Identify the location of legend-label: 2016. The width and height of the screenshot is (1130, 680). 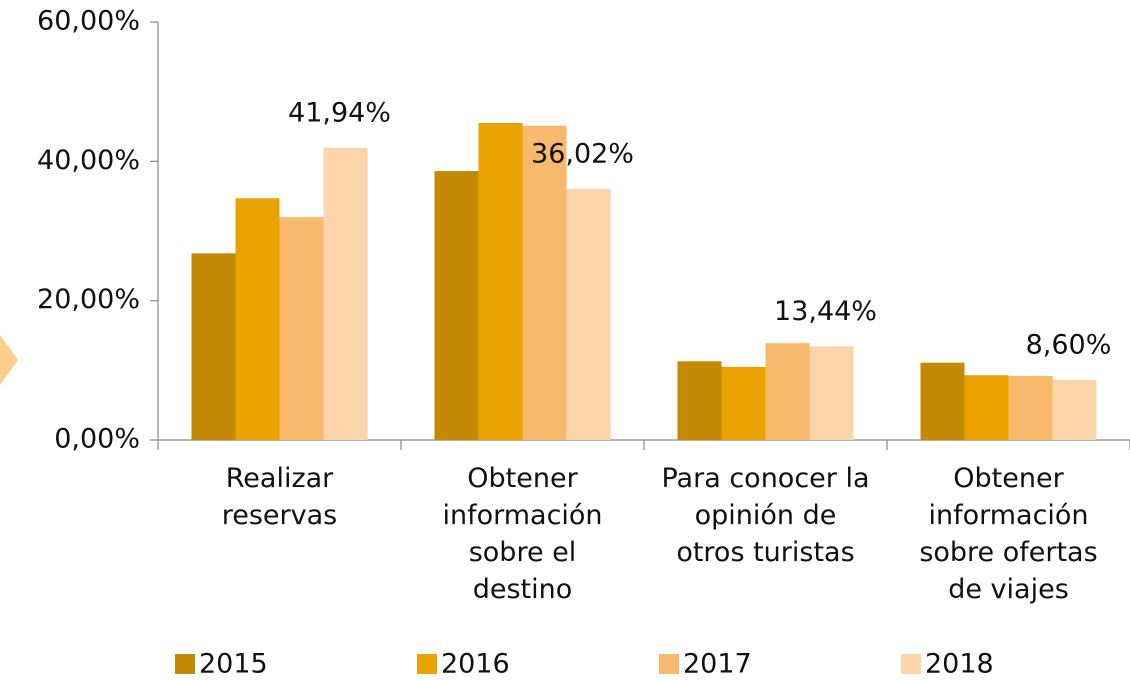
(475, 664).